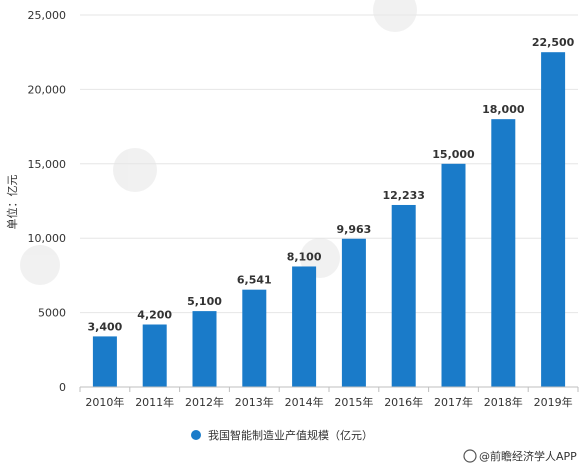 This screenshot has width=588, height=468. I want to click on data-label: 9,963, so click(354, 229).